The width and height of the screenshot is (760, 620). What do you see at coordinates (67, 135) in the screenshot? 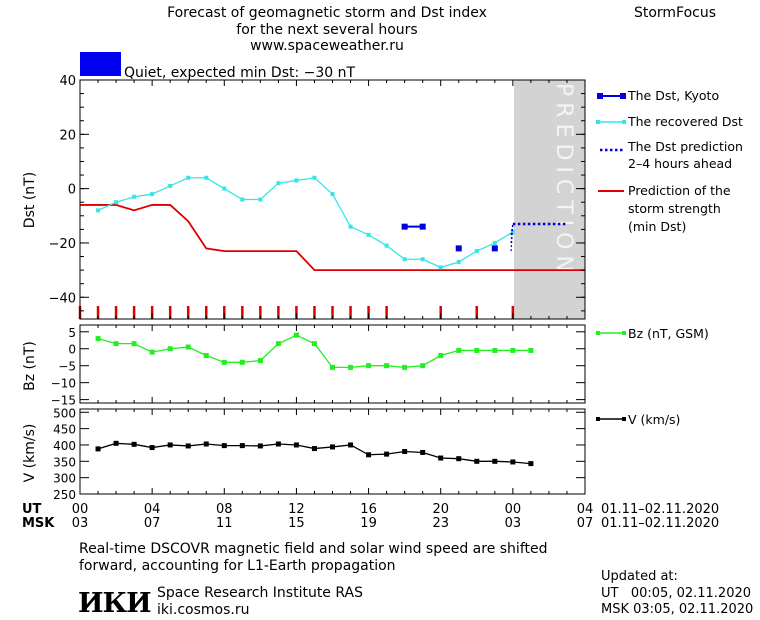
I see `y-tick-label: 20` at bounding box center [67, 135].